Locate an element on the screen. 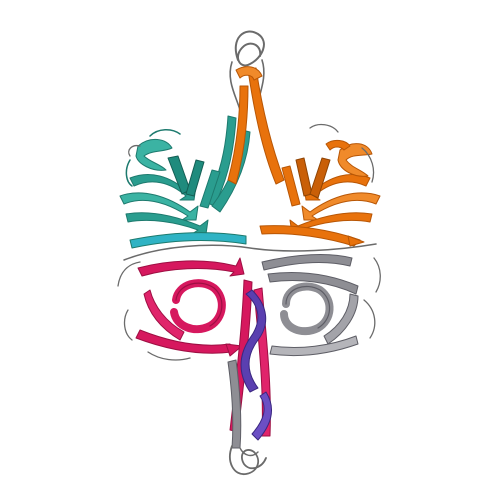  bottom-stalk-loop is located at coordinates (248, 460).